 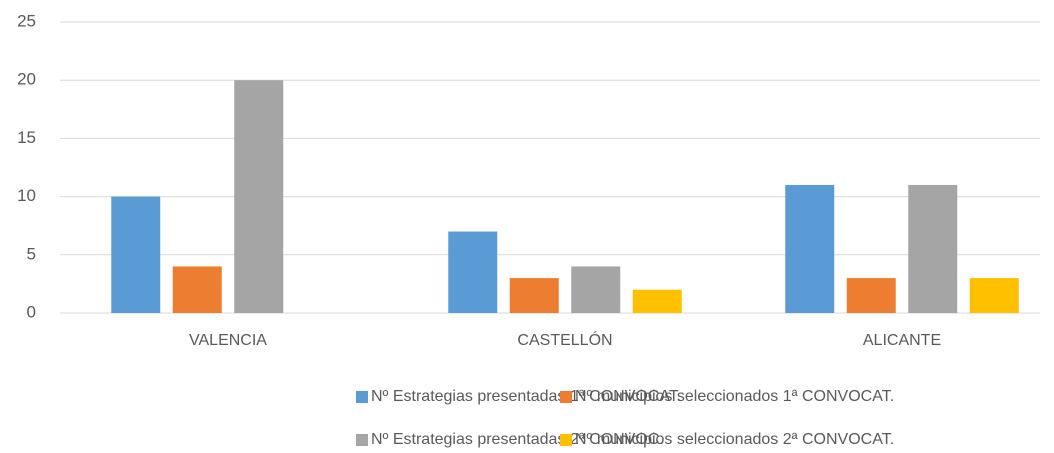 I want to click on y-tick-label: 25, so click(x=26, y=20).